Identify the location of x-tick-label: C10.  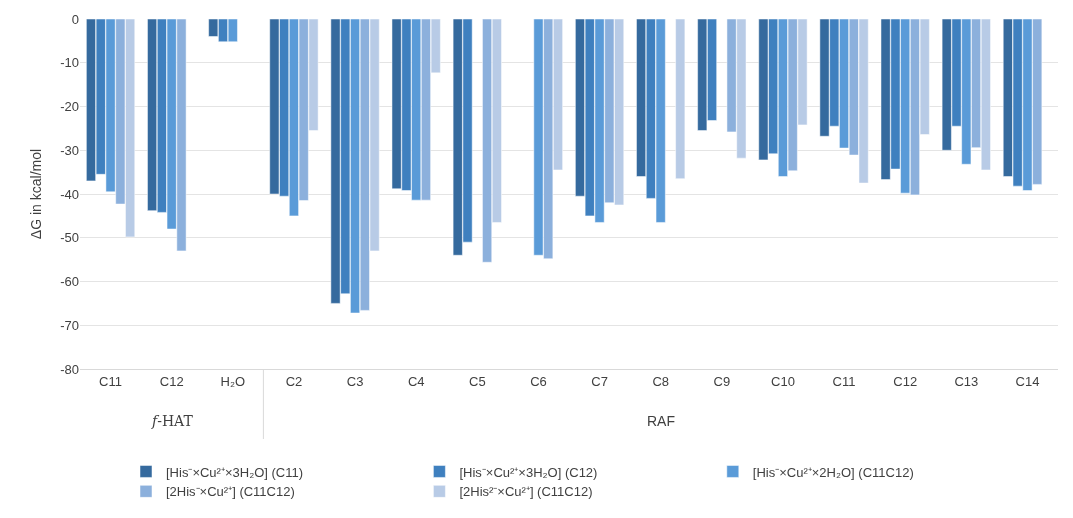
(783, 381).